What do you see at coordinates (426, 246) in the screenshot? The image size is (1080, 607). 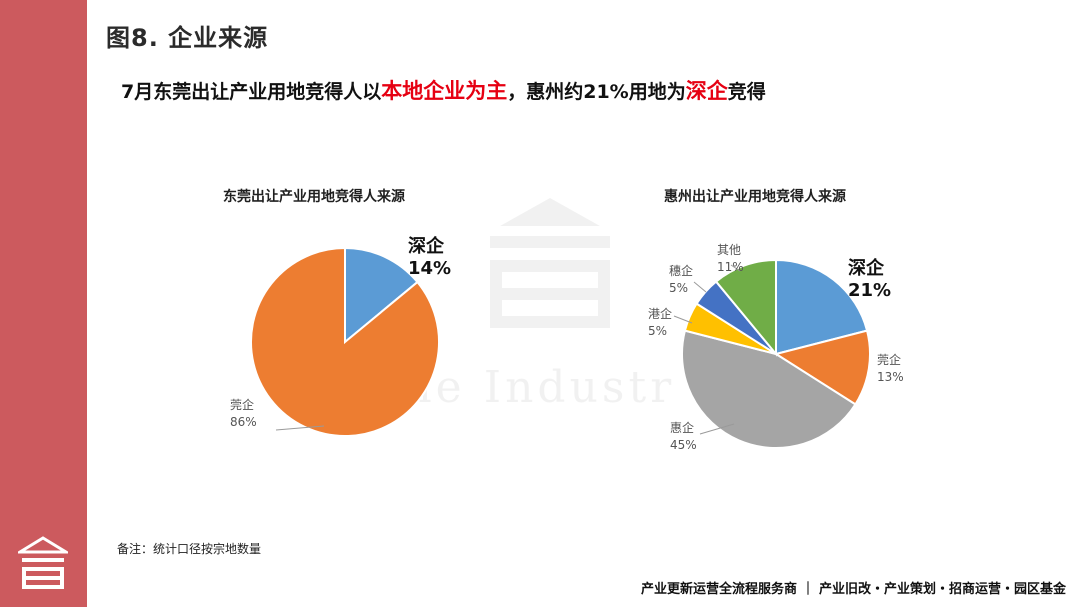 I see `dongguan-slice-label-0: 深企` at bounding box center [426, 246].